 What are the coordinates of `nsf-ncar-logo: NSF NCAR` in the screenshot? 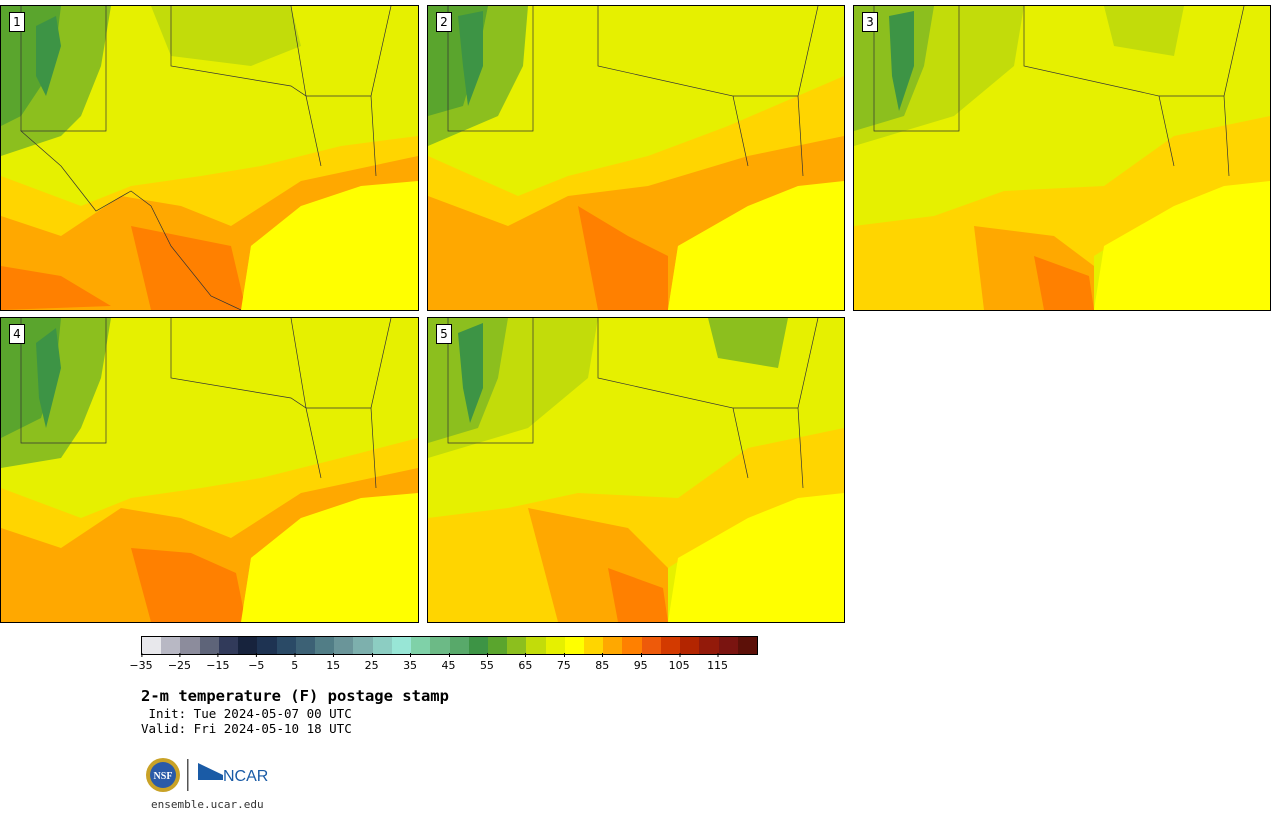 It's located at (207, 775).